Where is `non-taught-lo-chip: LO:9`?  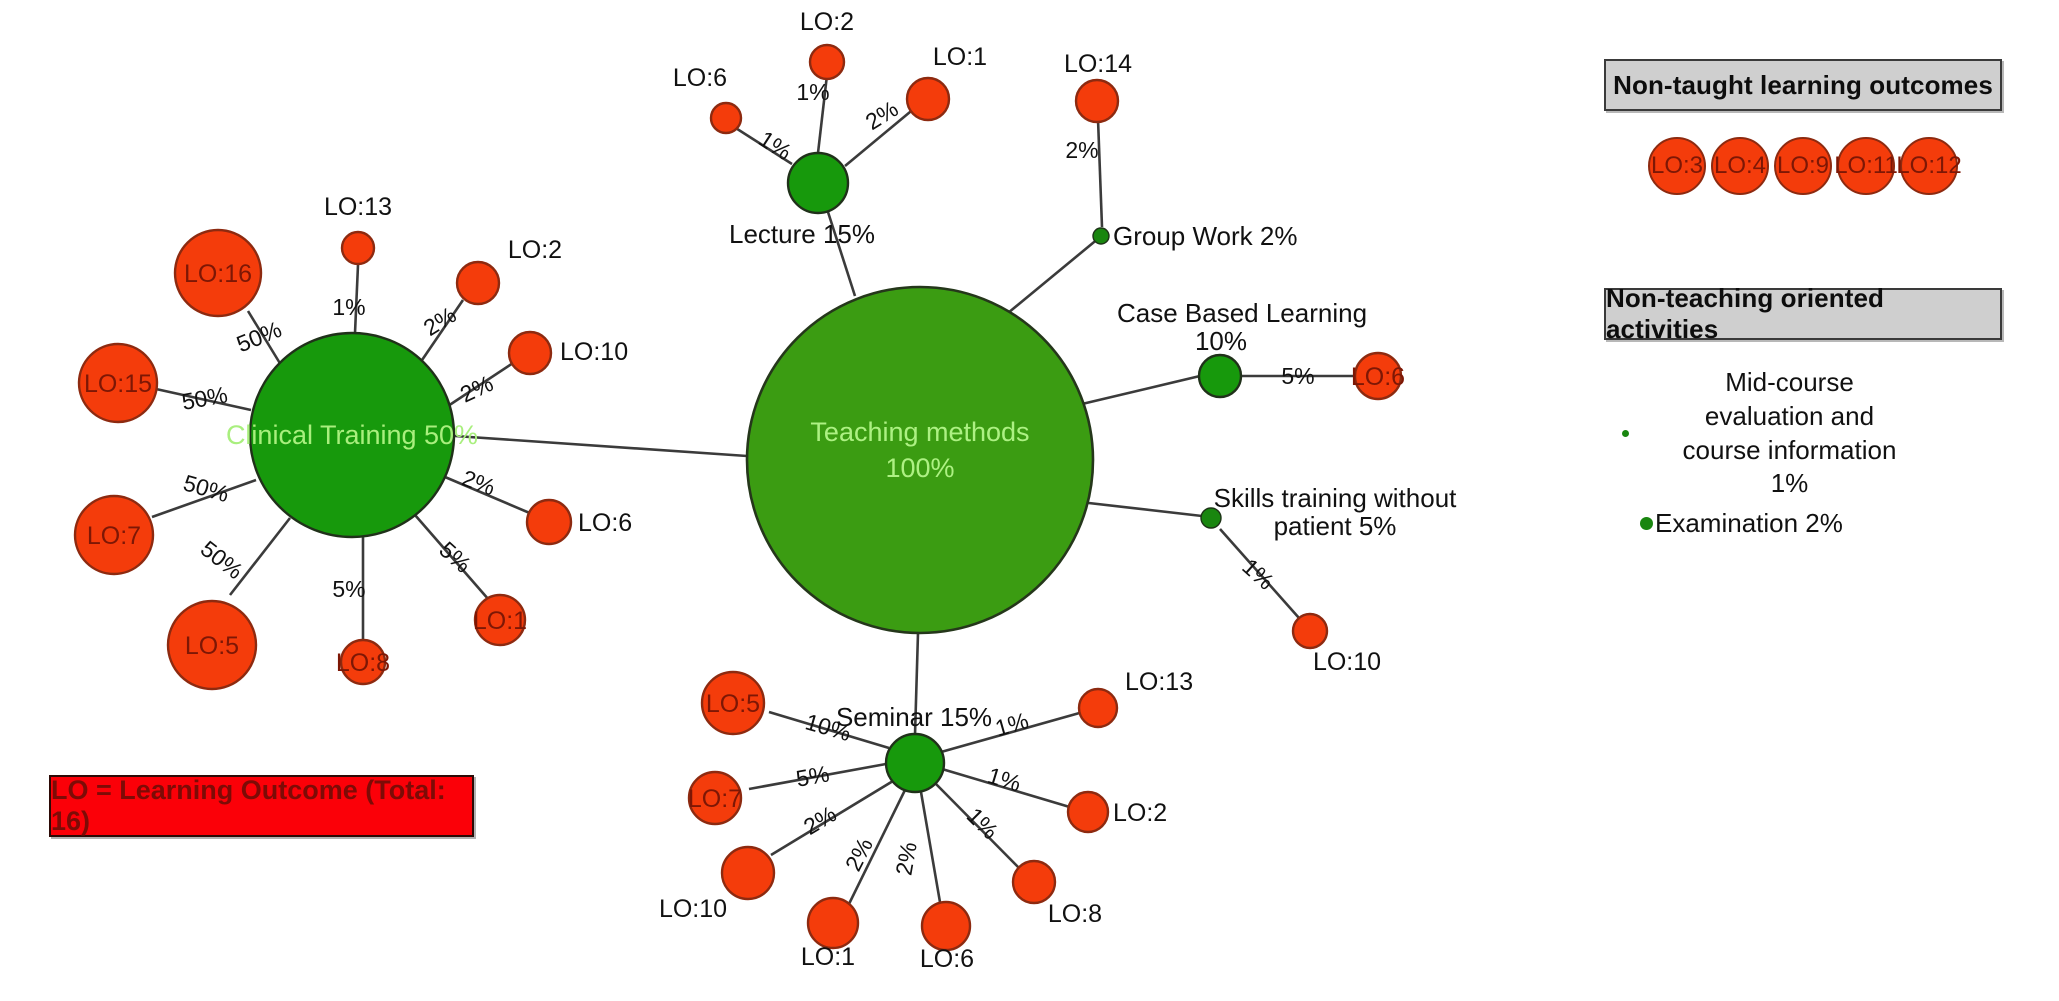 non-taught-lo-chip: LO:9 is located at coordinates (1803, 166).